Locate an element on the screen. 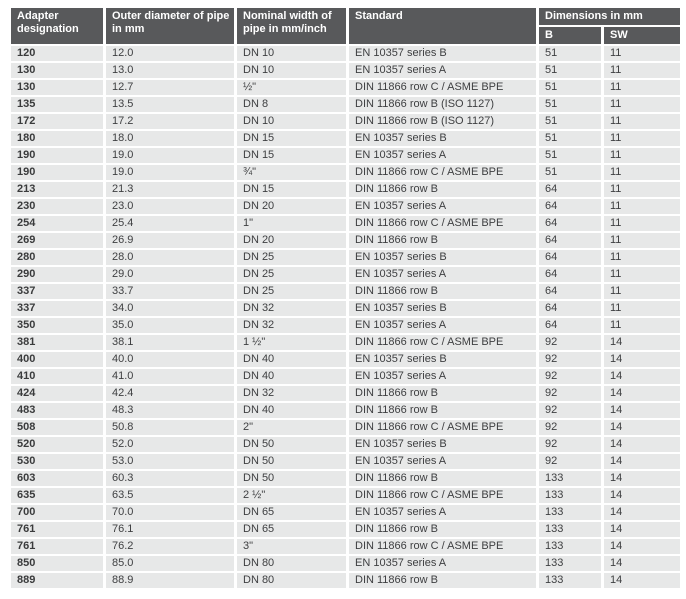  cell-outer-diameter: 34.0 is located at coordinates (170, 308).